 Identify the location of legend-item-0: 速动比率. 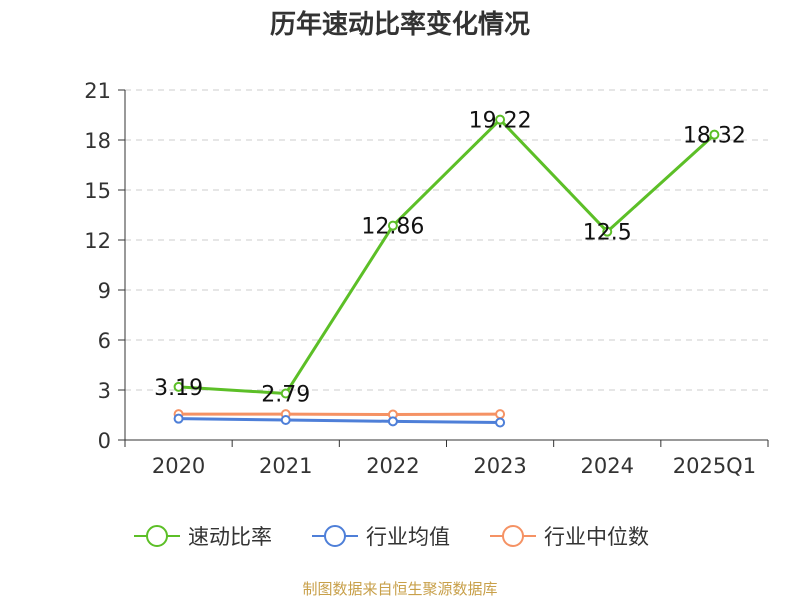
(203, 536).